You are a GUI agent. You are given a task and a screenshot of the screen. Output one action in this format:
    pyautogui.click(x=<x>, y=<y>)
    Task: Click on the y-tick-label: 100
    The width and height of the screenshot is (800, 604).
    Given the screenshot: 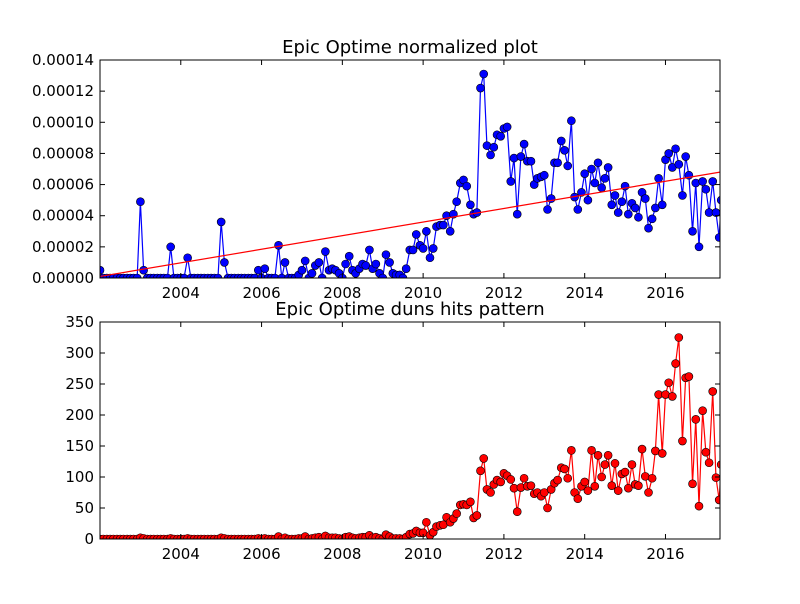 What is the action you would take?
    pyautogui.click(x=79, y=477)
    